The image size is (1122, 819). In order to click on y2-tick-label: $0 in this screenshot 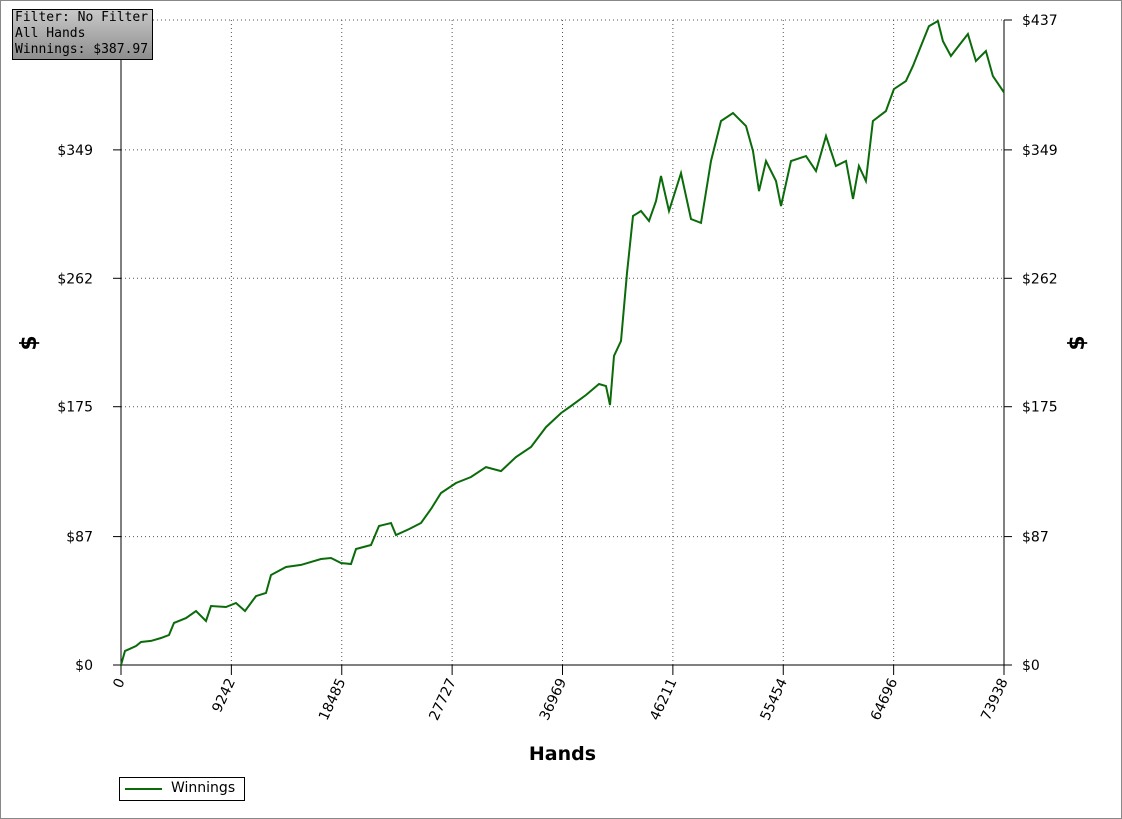, I will do `click(1031, 666)`.